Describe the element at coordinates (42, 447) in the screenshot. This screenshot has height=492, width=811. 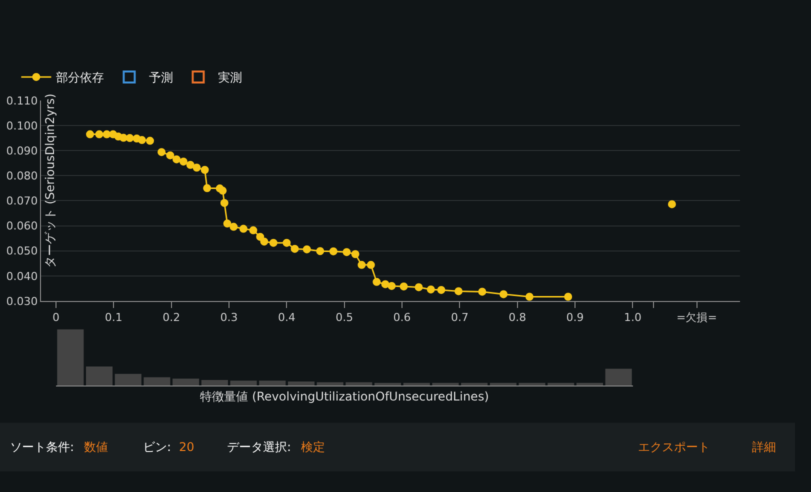
I see `text: ソート条件:` at that location.